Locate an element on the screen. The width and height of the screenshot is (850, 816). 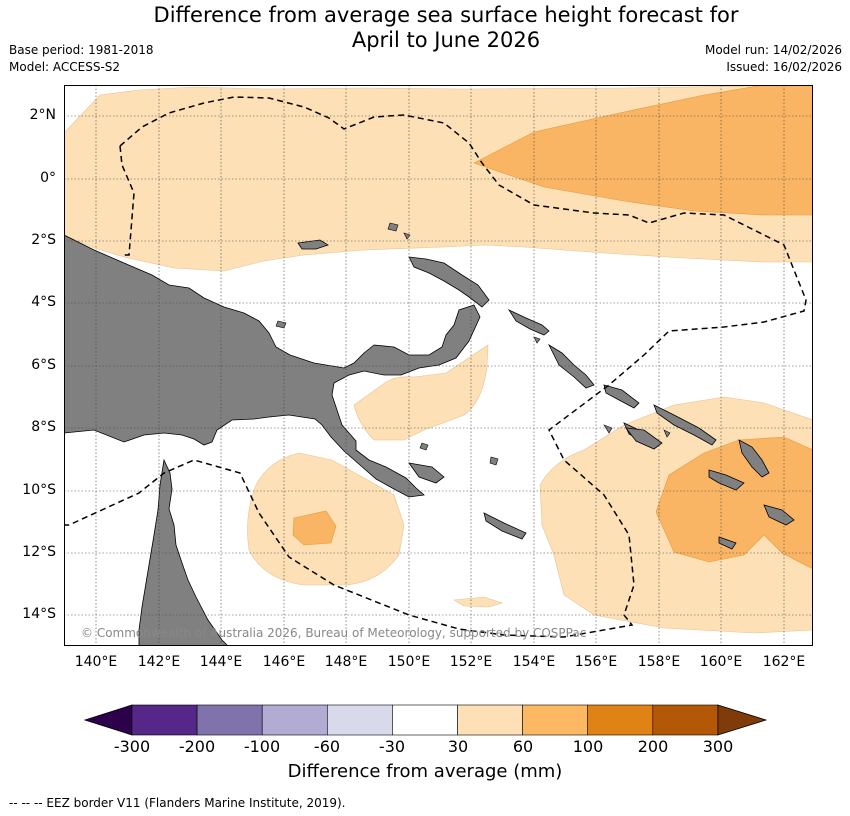
lon-label-162e: 162°E is located at coordinates (784, 662).